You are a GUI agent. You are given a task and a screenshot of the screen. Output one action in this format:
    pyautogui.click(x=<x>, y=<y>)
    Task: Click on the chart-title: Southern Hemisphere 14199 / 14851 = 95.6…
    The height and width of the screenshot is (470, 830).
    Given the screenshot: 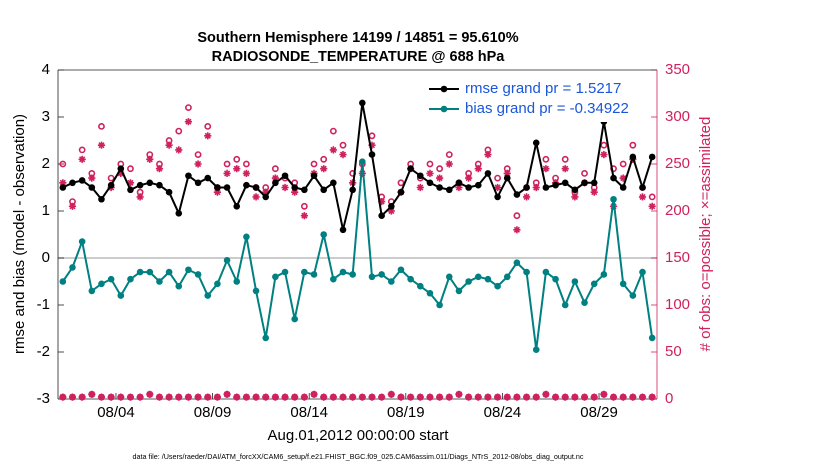 What is the action you would take?
    pyautogui.click(x=357, y=38)
    